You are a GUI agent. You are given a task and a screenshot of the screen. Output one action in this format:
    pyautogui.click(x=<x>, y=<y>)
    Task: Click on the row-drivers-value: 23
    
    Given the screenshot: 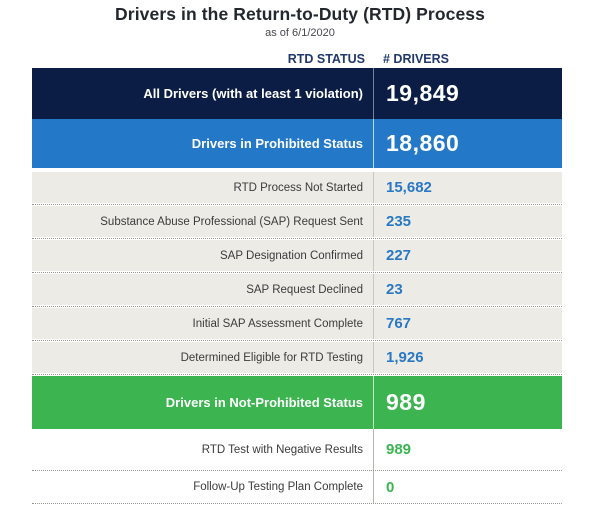 What is the action you would take?
    pyautogui.click(x=467, y=289)
    